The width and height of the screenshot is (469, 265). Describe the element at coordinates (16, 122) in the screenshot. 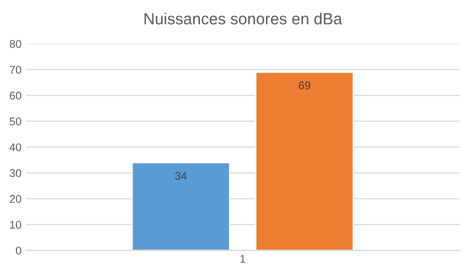

I see `y-tick-label: 50` at that location.